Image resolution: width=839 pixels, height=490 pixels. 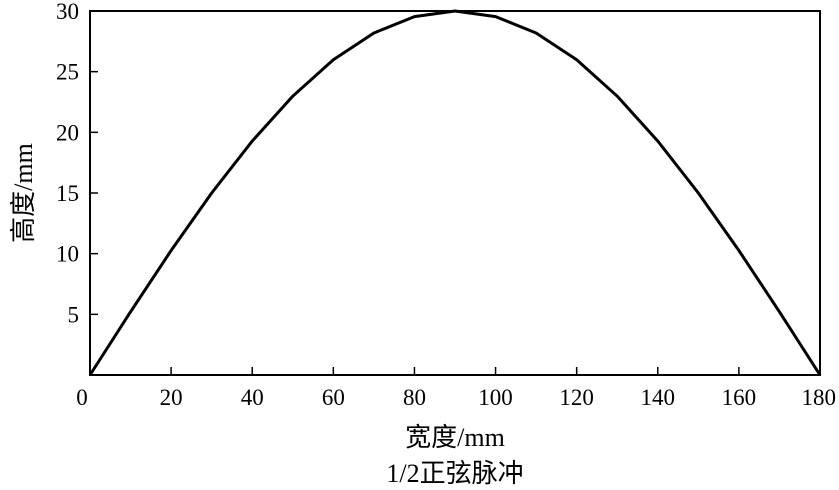 I want to click on x-axis-title: 宽度/mm, so click(x=455, y=437).